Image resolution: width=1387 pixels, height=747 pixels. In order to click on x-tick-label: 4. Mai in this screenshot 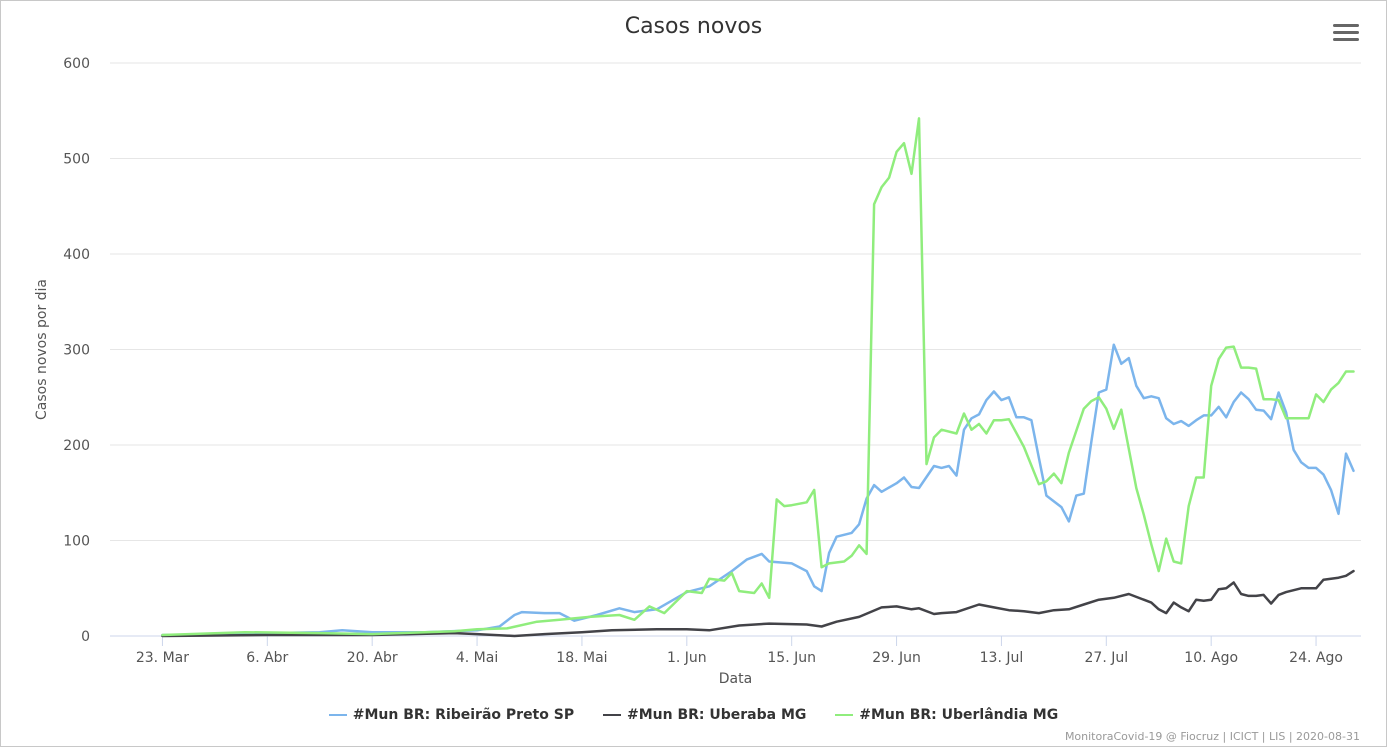, I will do `click(477, 658)`.